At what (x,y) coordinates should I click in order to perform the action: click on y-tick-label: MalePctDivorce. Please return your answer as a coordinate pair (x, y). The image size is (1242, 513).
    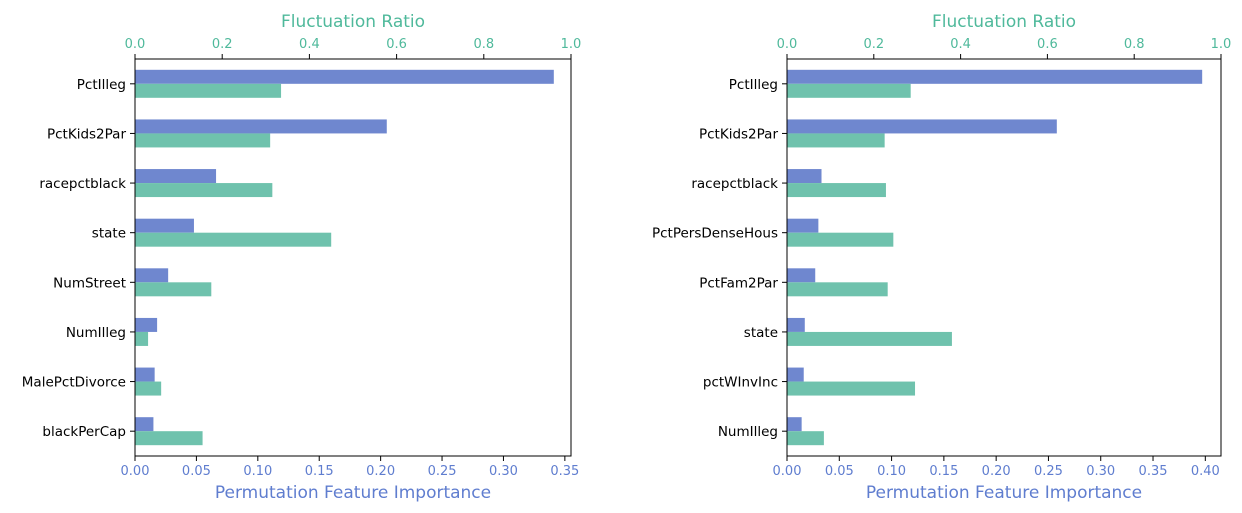
    Looking at the image, I should click on (74, 383).